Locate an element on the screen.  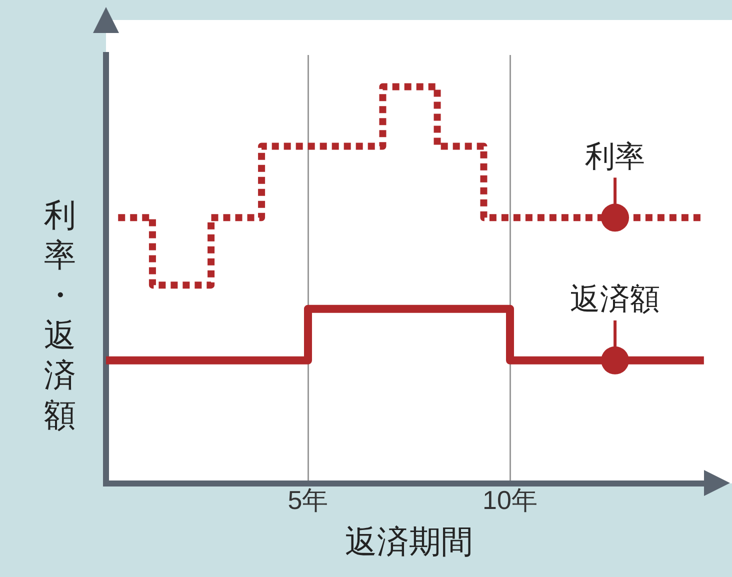
x-tick-label: 10年 is located at coordinates (510, 500).